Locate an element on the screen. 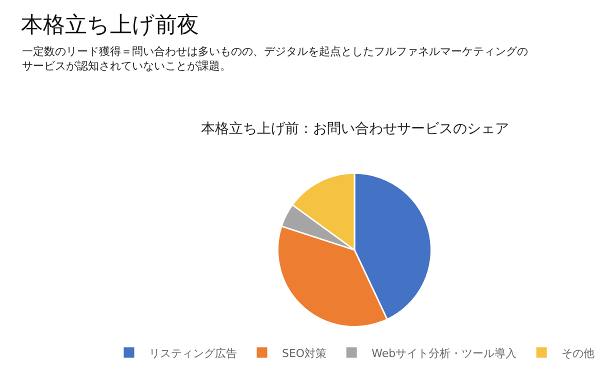  legend-label: SEO対策 is located at coordinates (304, 353).